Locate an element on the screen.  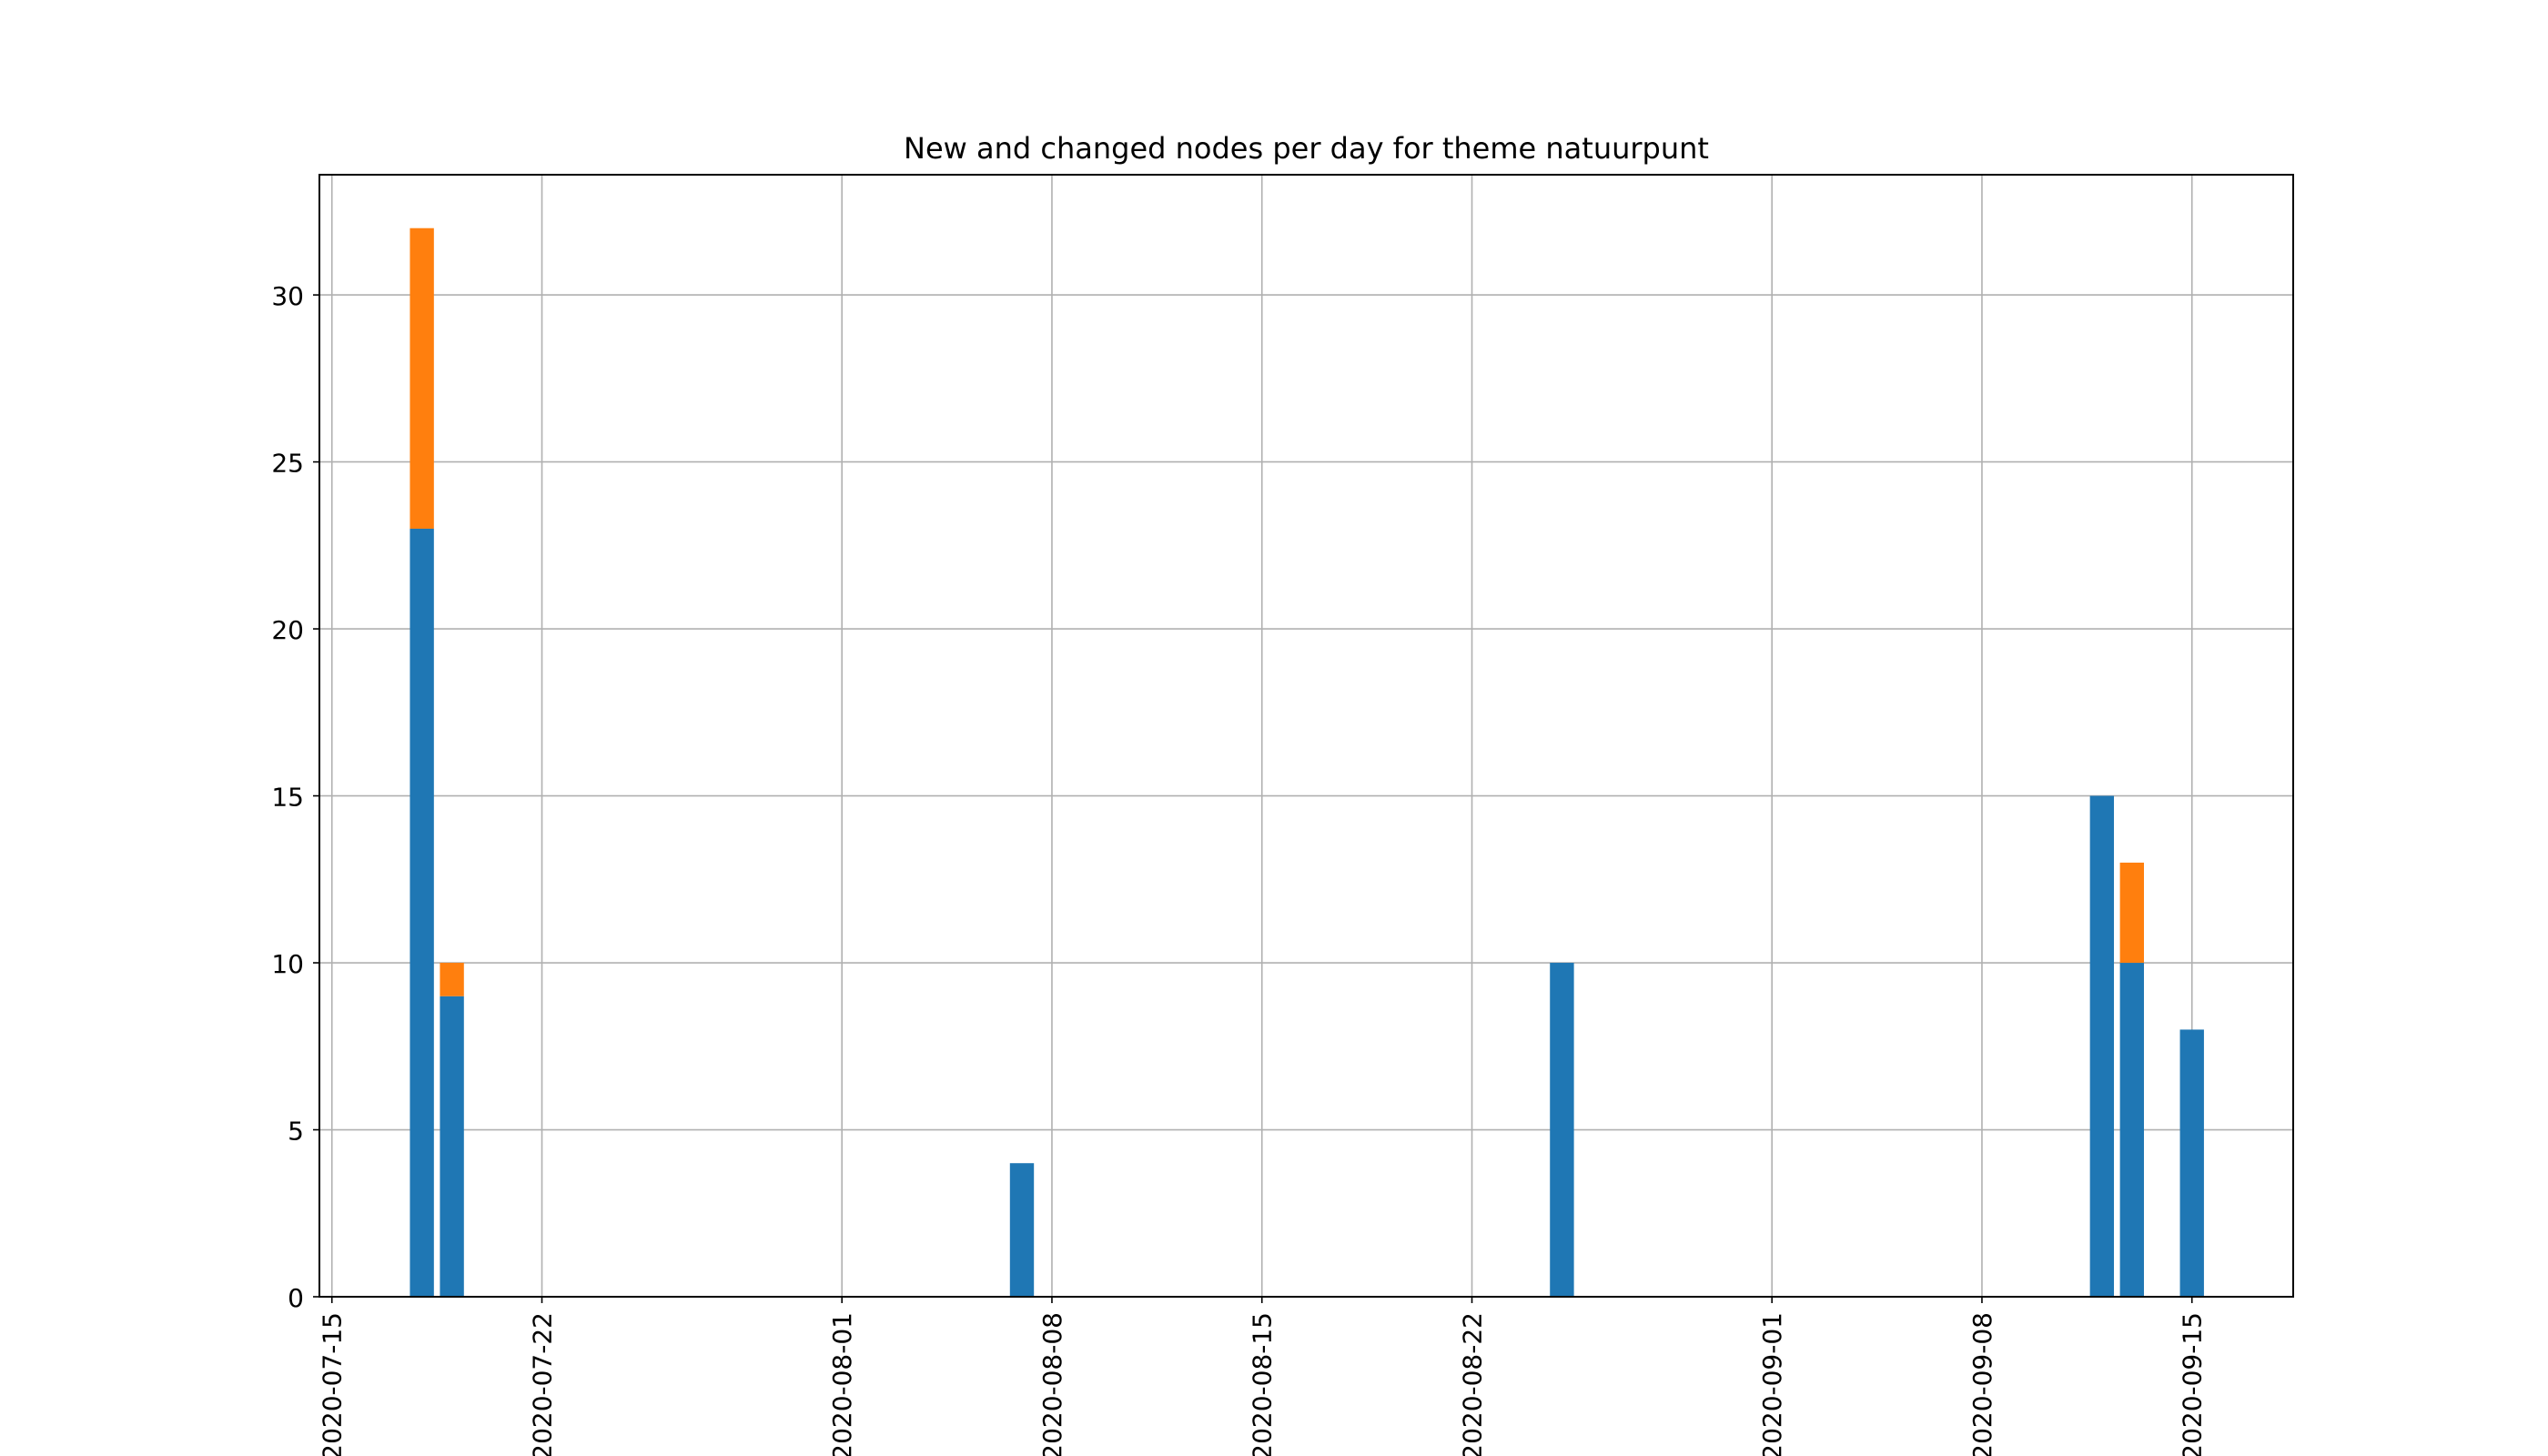
y-tick-label: 5 is located at coordinates (296, 1132).